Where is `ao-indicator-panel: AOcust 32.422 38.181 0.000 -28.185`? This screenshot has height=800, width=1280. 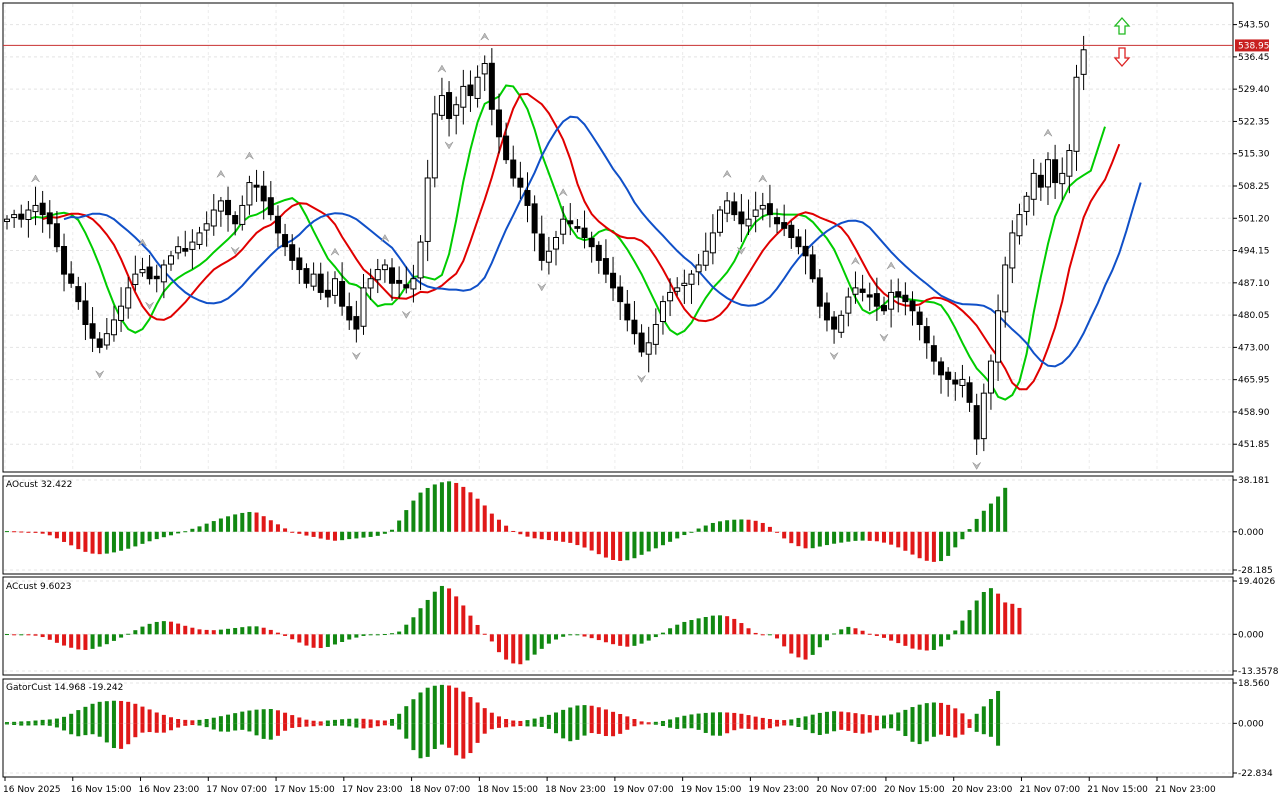 ao-indicator-panel: AOcust 32.422 38.181 0.000 -28.185 is located at coordinates (637, 525).